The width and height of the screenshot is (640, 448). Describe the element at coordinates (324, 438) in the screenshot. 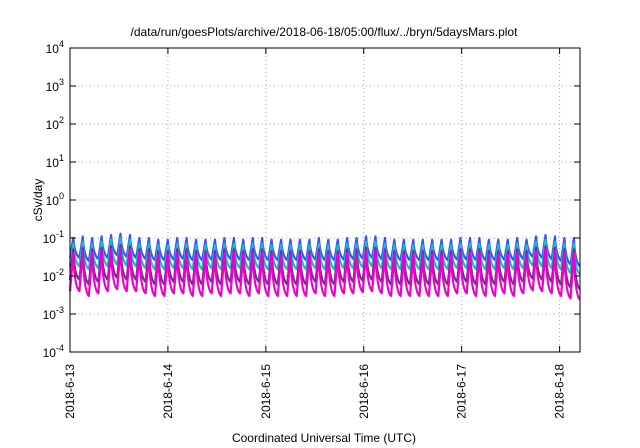

I see `x-axis-label: Coordinated Universal Time (UTC)` at that location.